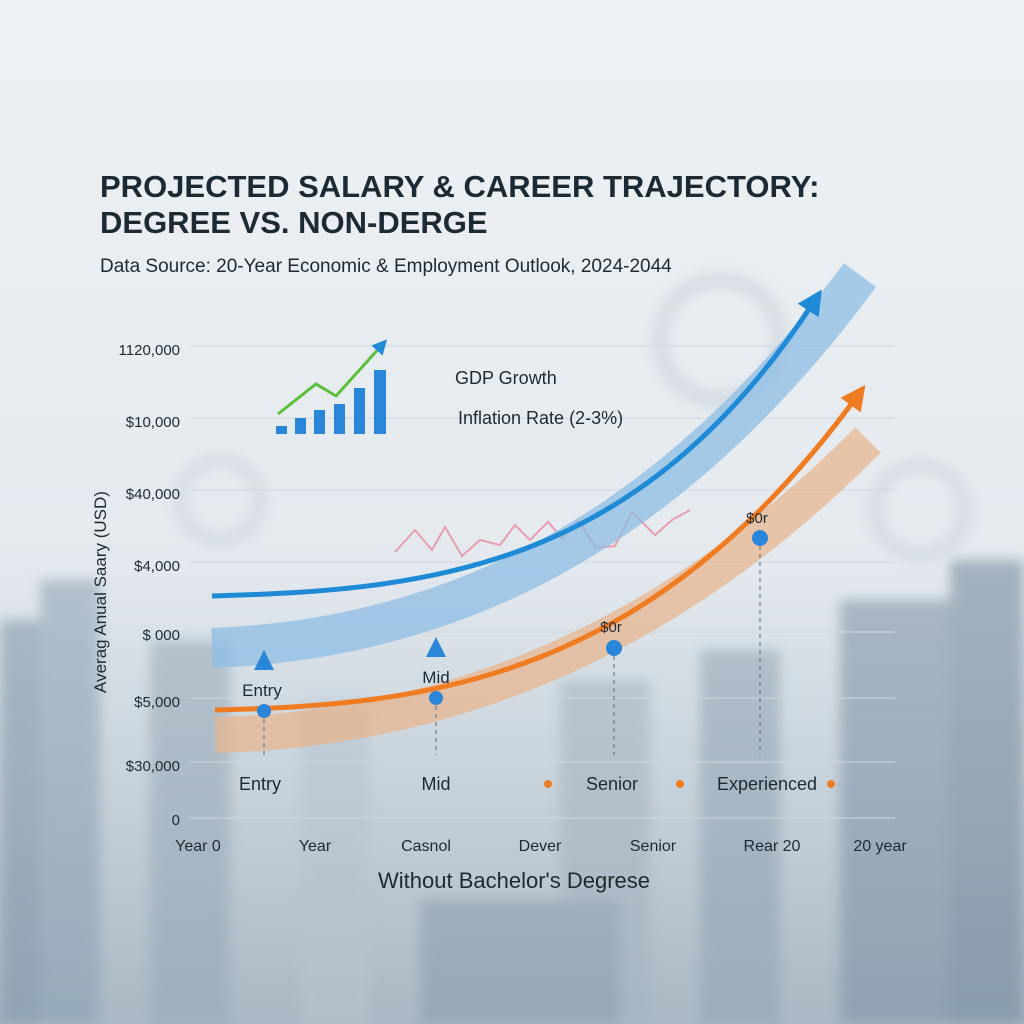 The image size is (1024, 1024). Describe the element at coordinates (435, 677) in the screenshot. I see `point-label: Mid` at that location.